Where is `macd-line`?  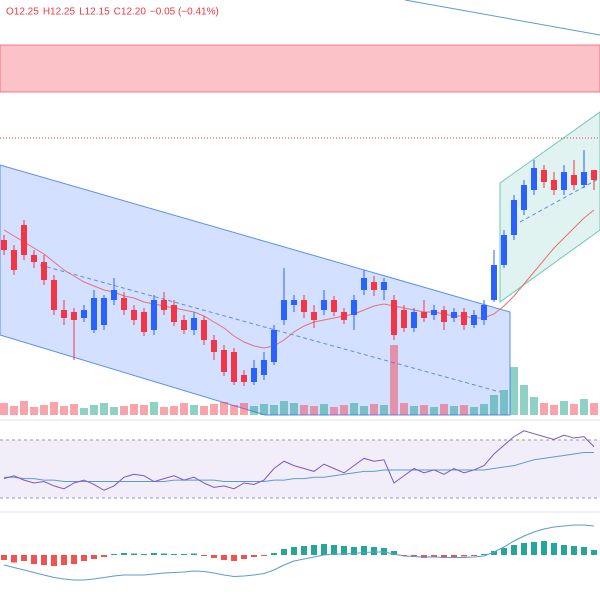
macd-line is located at coordinates (299, 552).